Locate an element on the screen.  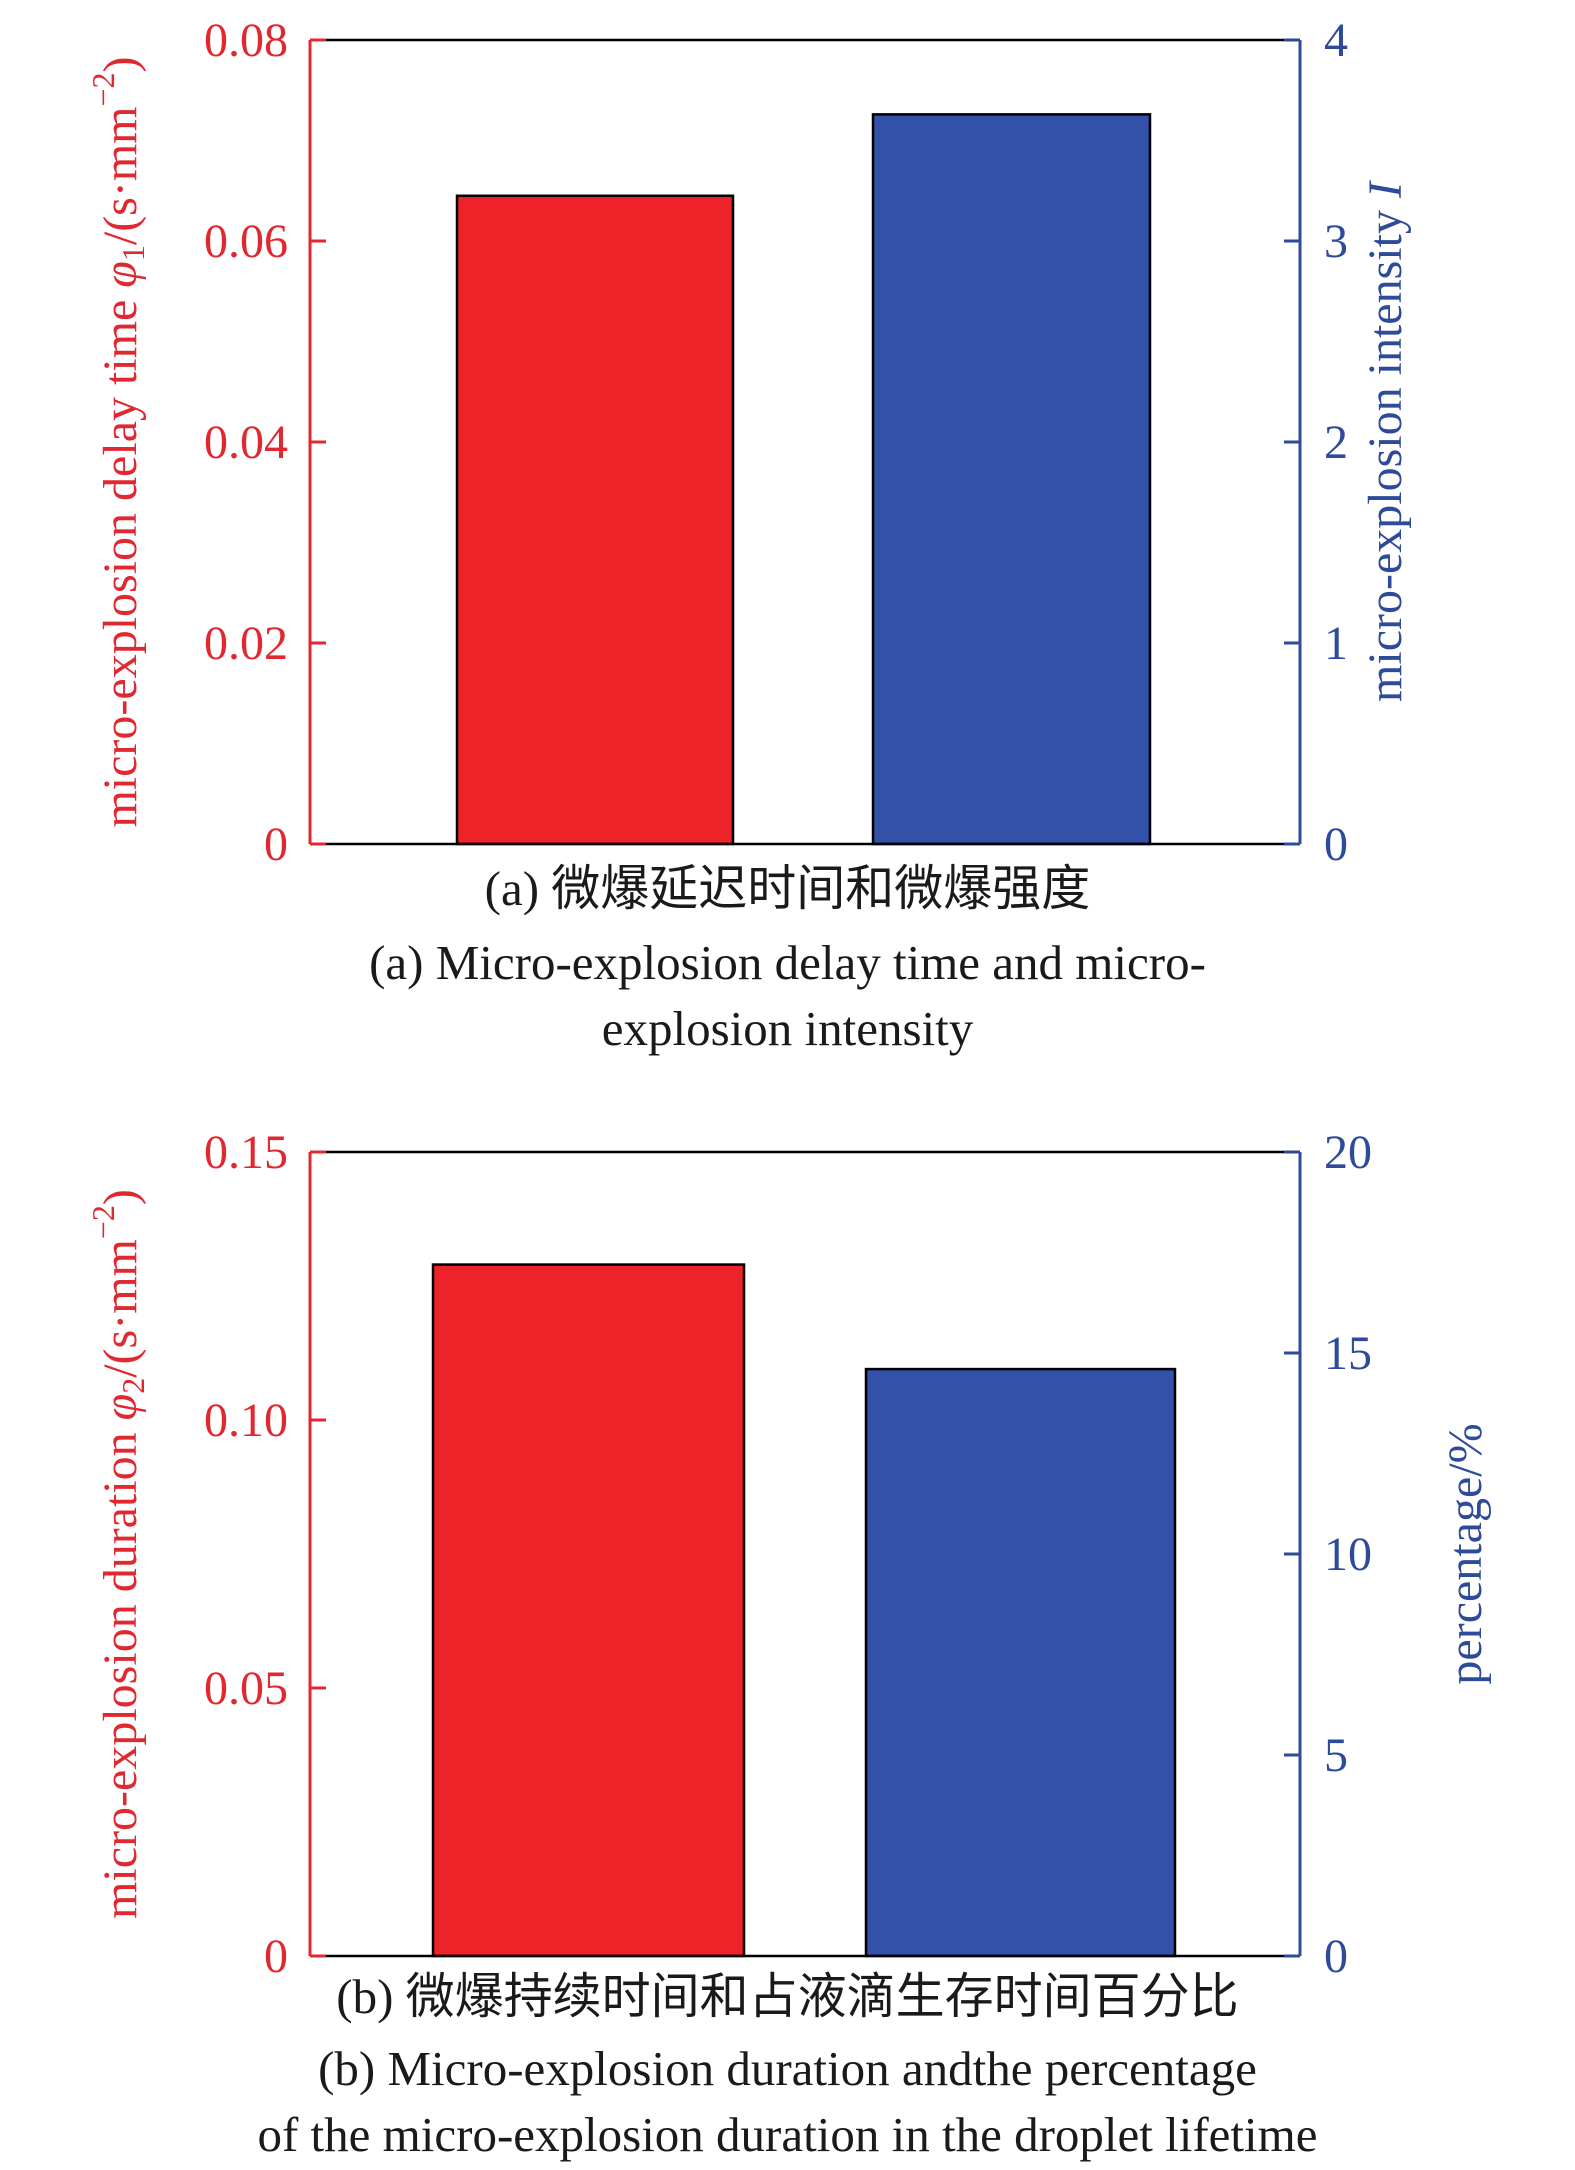
left-axis-label-a: micro-explosion delay time φ1/(s·mm−2) is located at coordinates (118, 441).